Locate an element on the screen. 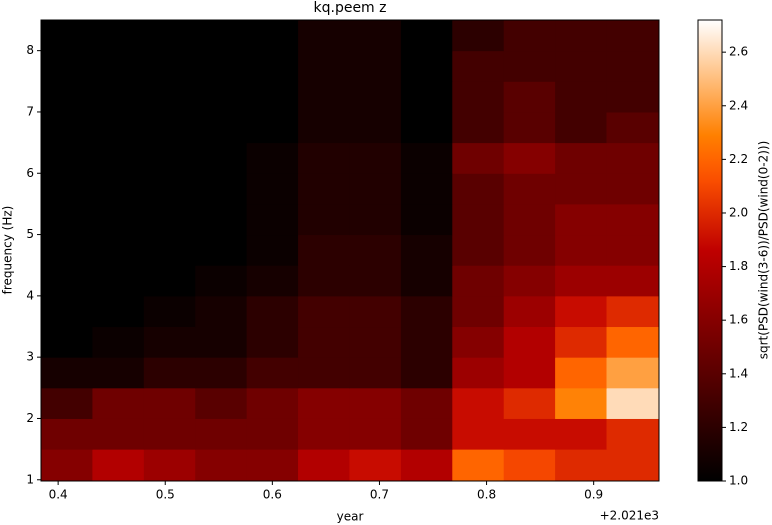  colorbar-tick-label: 1.2 is located at coordinates (738, 427).